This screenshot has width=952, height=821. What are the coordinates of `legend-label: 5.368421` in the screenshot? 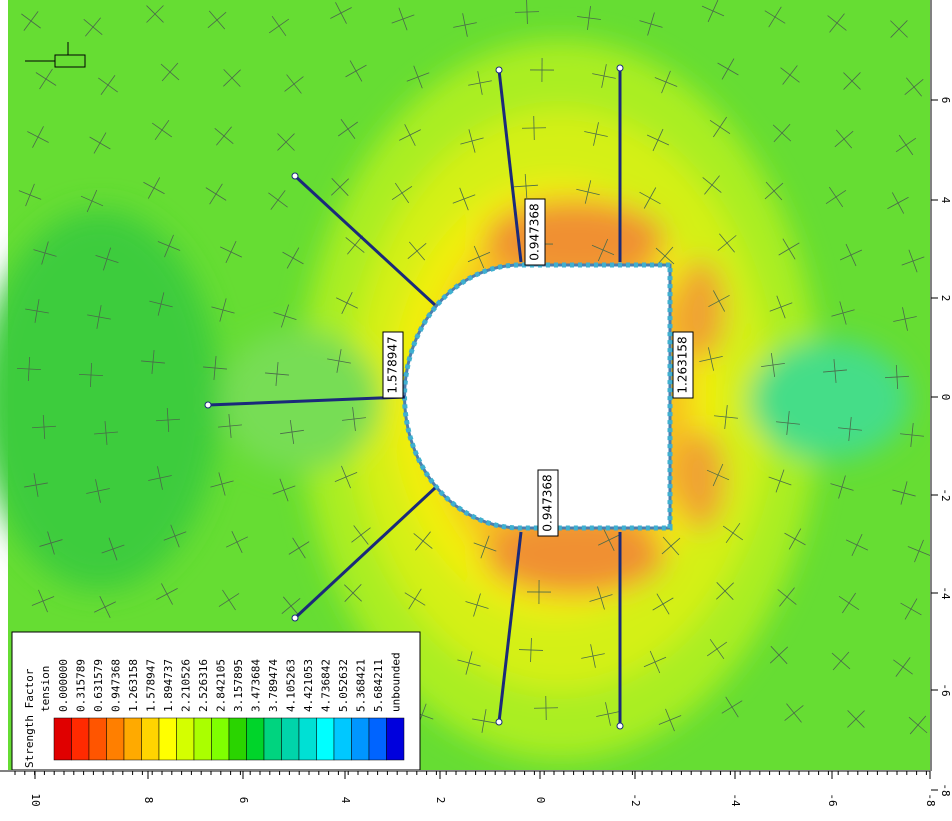 It's located at (361, 685).